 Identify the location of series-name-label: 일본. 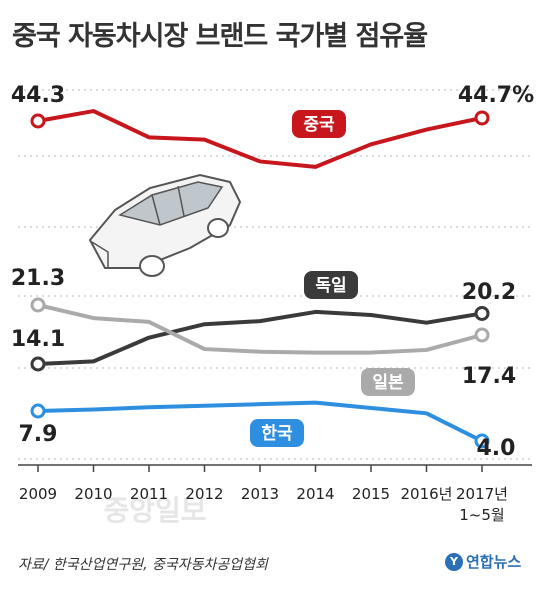
(388, 383).